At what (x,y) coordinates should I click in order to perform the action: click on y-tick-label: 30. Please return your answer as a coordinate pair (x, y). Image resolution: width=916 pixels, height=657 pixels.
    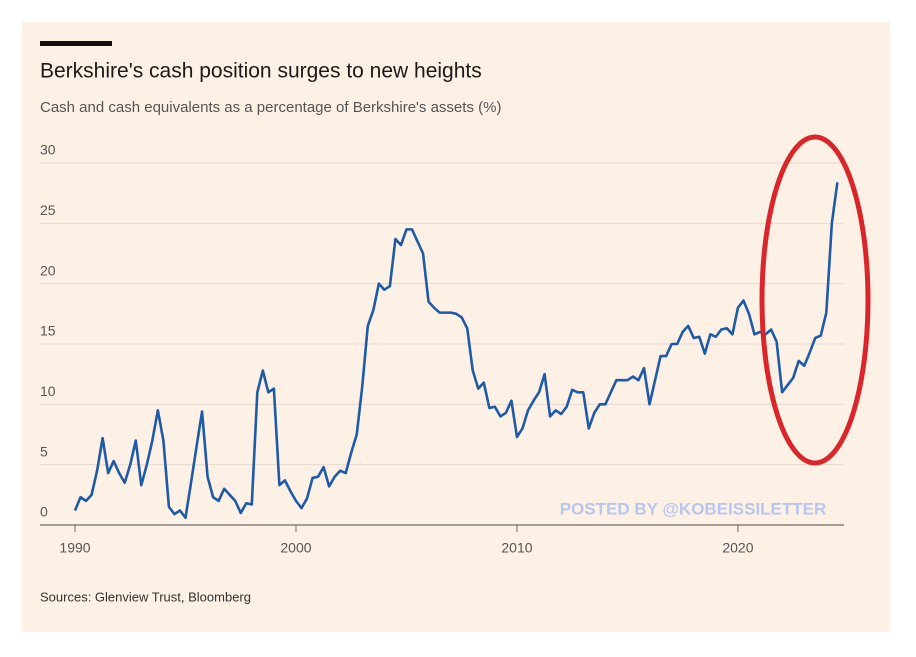
    Looking at the image, I should click on (48, 150).